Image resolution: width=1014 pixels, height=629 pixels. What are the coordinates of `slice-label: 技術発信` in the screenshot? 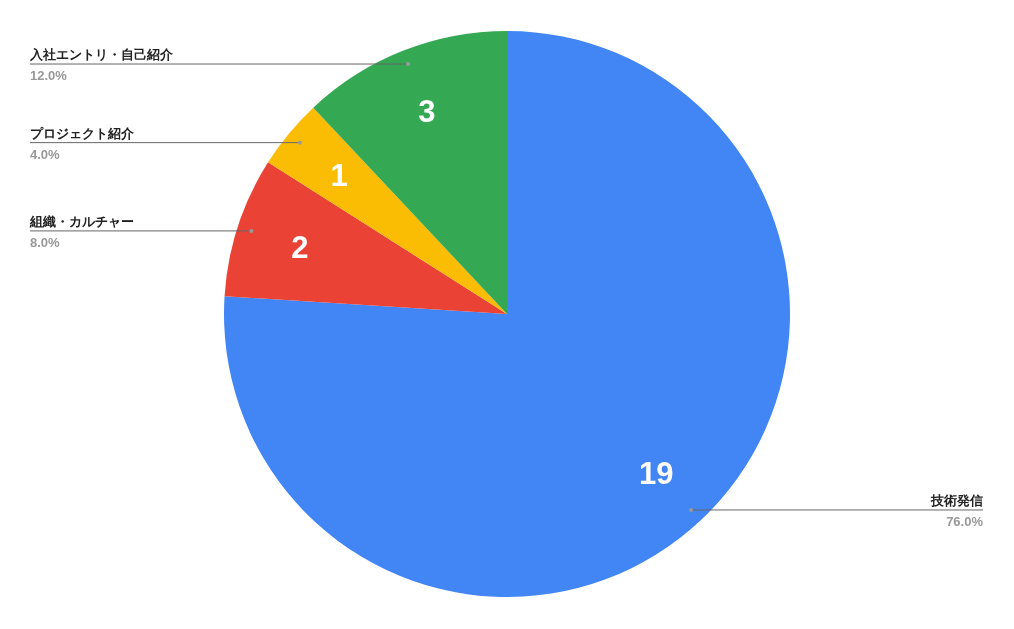 It's located at (956, 500).